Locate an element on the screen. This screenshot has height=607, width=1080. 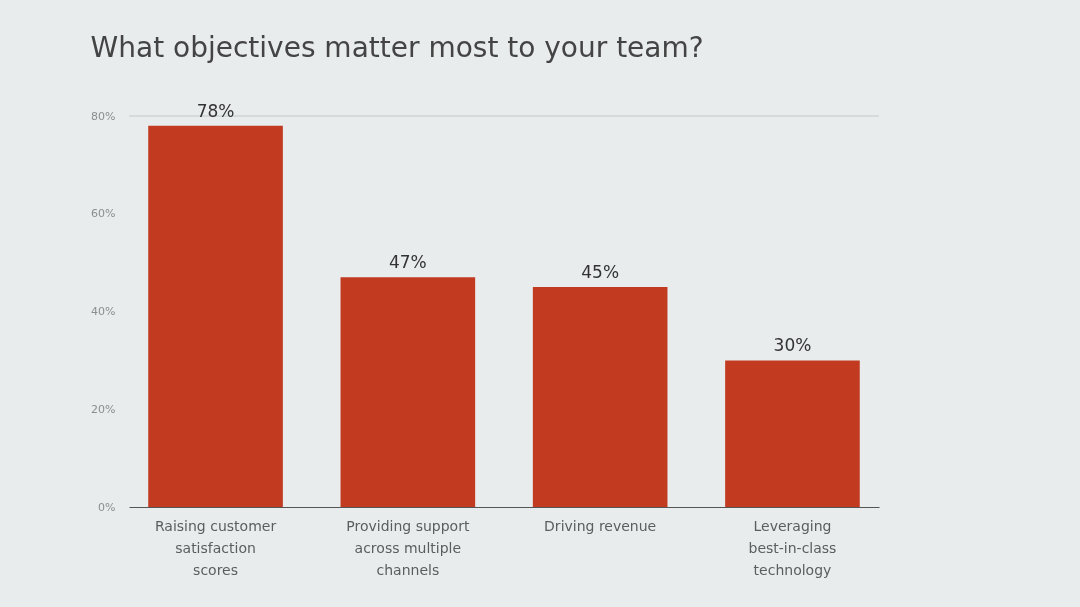
x-tick-label: Driving revenue is located at coordinates (600, 525).